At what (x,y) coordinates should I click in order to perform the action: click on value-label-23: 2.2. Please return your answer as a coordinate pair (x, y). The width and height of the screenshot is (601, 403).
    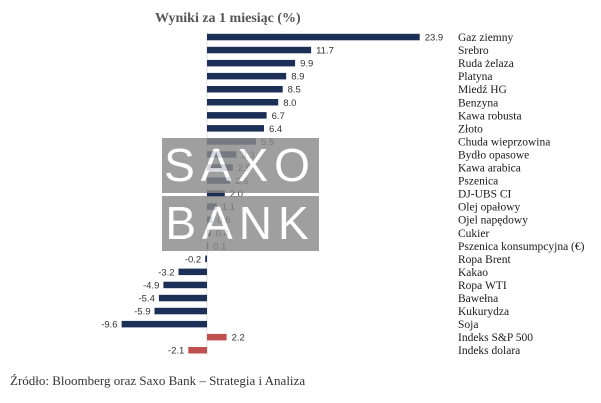
    Looking at the image, I should click on (238, 338).